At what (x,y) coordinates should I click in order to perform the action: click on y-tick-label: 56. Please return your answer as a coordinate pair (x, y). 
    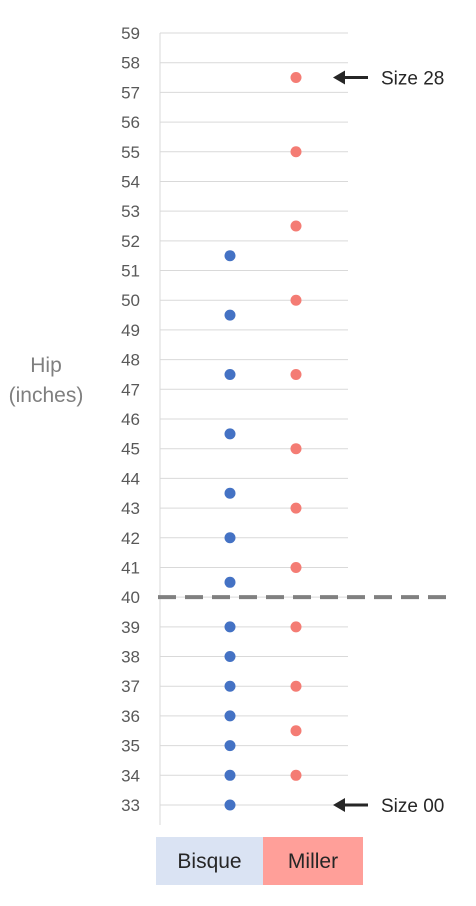
    Looking at the image, I should click on (130, 122).